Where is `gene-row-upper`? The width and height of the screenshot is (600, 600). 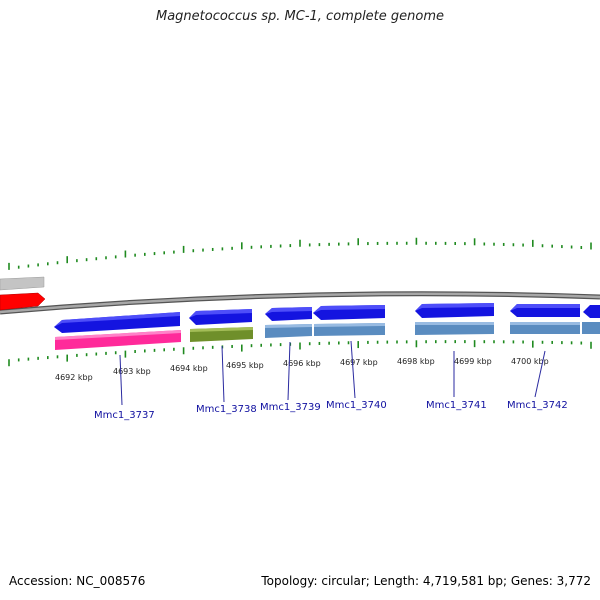
gene-row-upper is located at coordinates (327, 318).